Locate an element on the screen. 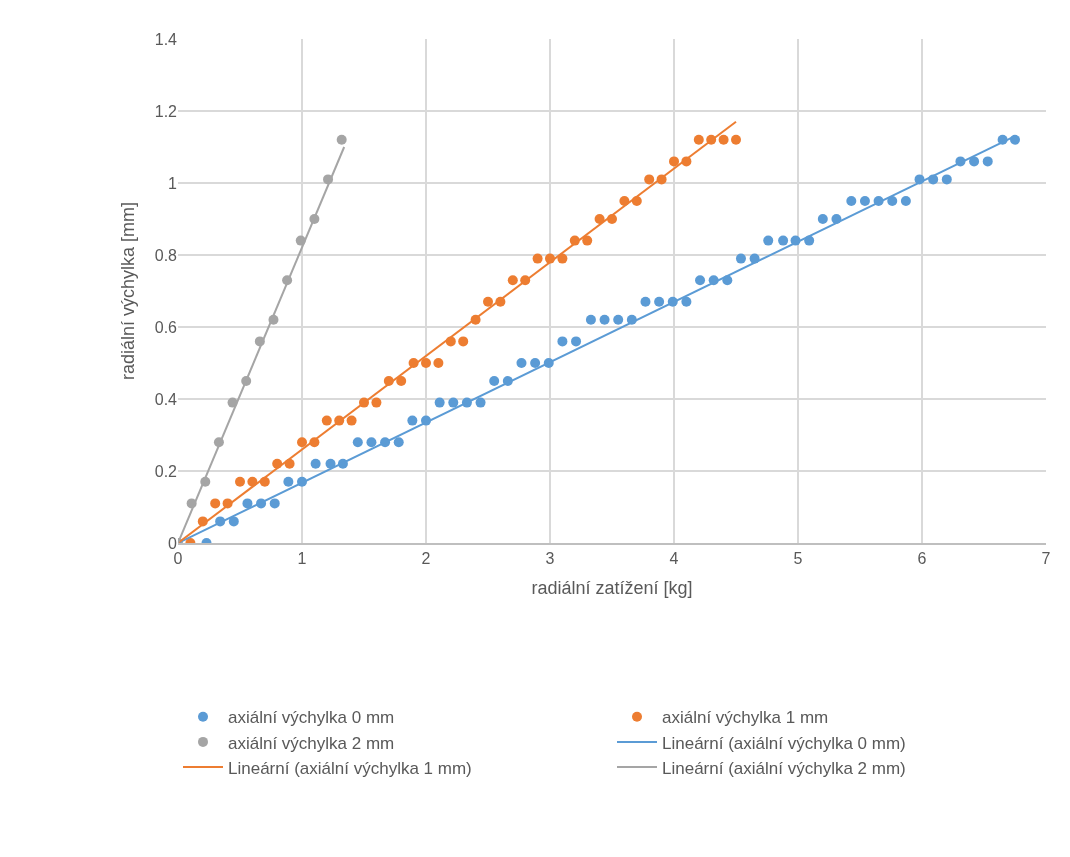  x-tick-label: 3 is located at coordinates (550, 558).